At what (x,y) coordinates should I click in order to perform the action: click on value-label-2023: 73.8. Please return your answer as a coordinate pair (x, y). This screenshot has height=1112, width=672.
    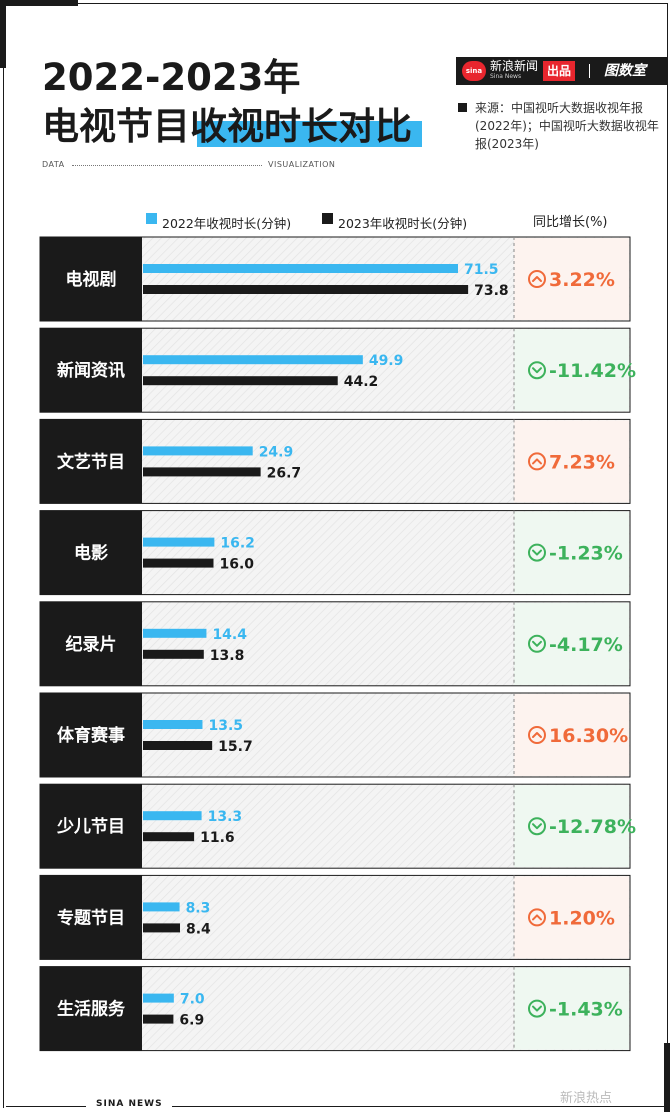
    Looking at the image, I should click on (491, 291).